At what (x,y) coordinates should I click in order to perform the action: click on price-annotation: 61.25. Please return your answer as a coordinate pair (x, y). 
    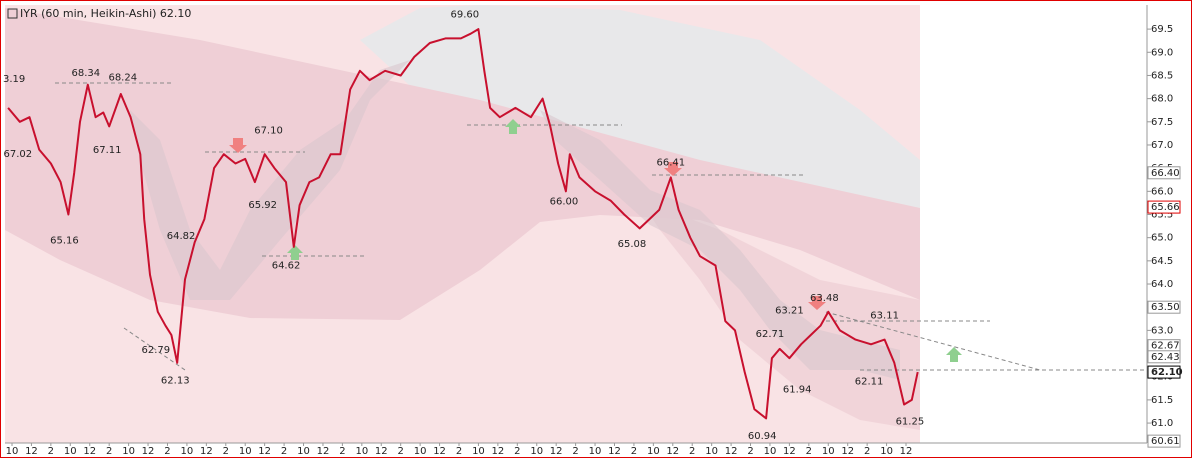
    Looking at the image, I should click on (910, 421).